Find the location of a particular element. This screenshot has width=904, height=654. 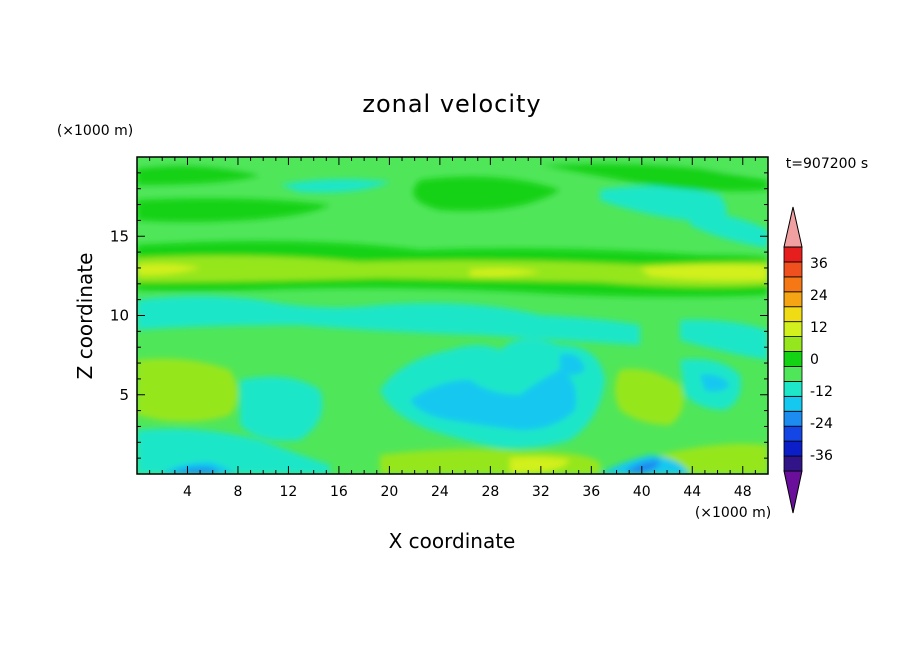

x-tick-label: 44 is located at coordinates (692, 492).